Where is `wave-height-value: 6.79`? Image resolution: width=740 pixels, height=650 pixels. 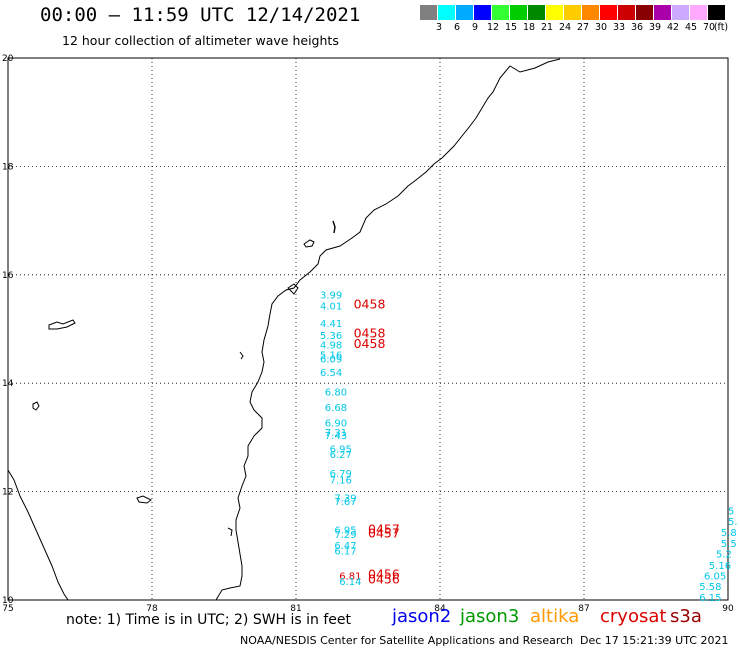
wave-height-value: 6.79 is located at coordinates (341, 474).